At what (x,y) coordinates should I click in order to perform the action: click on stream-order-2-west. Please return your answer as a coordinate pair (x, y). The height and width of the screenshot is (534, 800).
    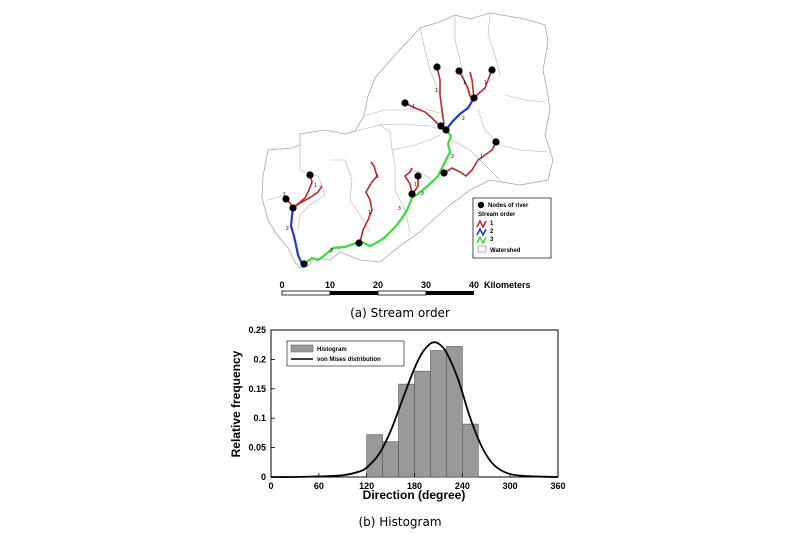
    Looking at the image, I should click on (296, 236).